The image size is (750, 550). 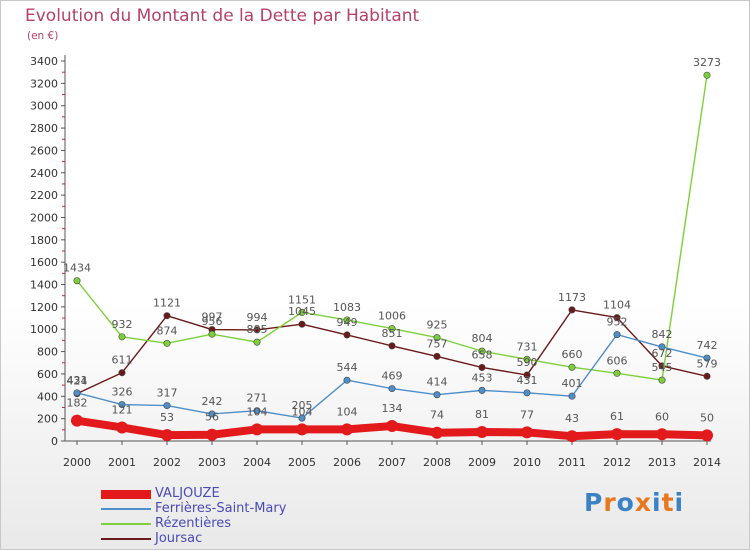 What do you see at coordinates (122, 409) in the screenshot?
I see `data-label: 121` at bounding box center [122, 409].